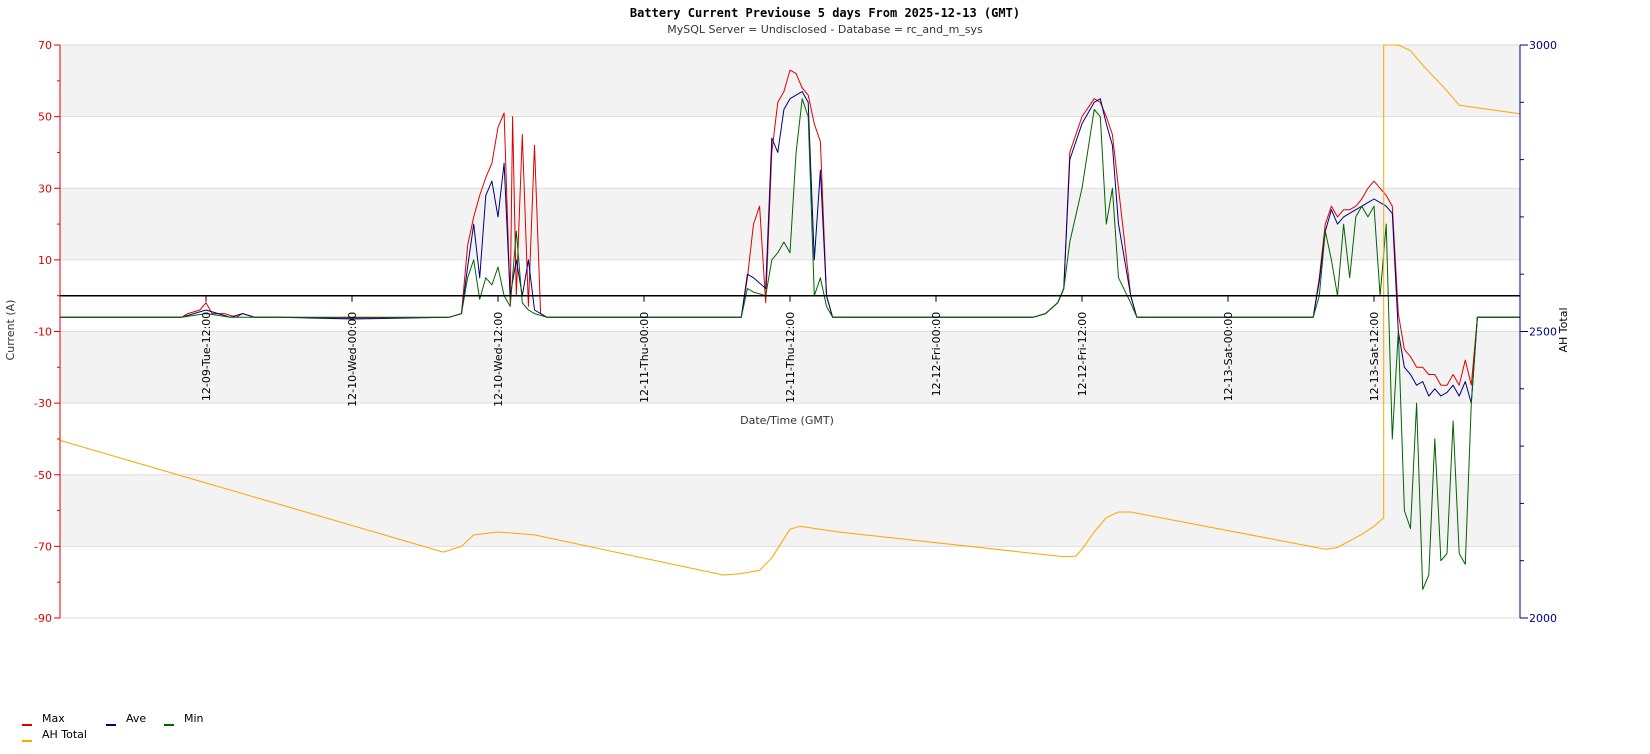 The height and width of the screenshot is (754, 1650). Describe the element at coordinates (43, 332) in the screenshot. I see `y-tick-label: -10` at that location.